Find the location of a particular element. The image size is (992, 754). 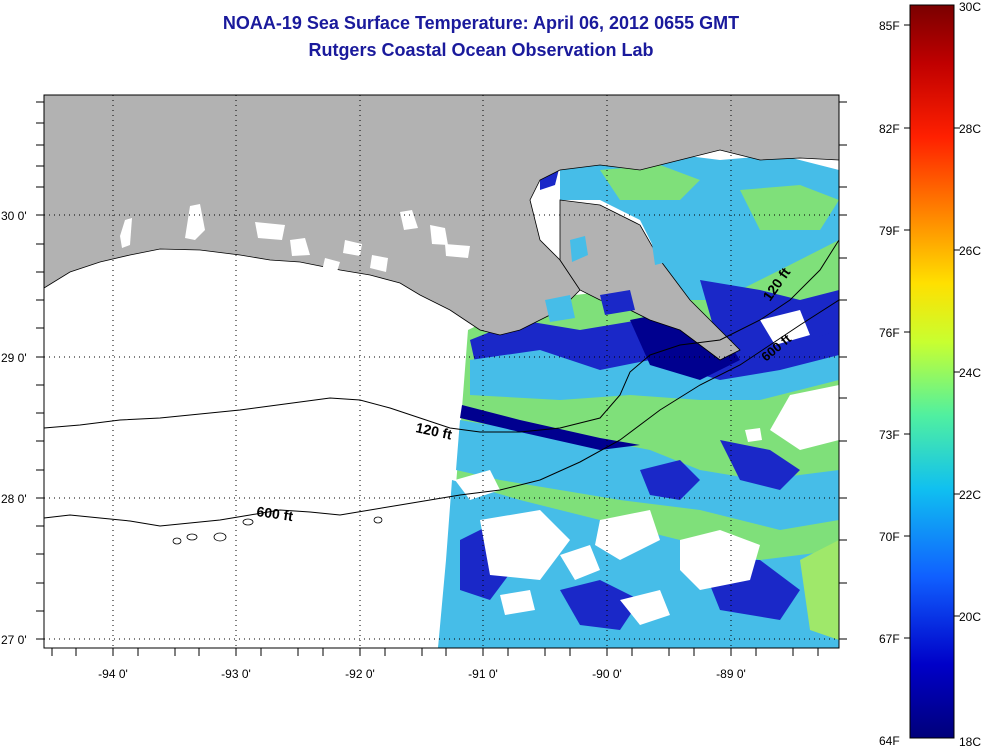

lon-label-91: -91 0' is located at coordinates (483, 674).